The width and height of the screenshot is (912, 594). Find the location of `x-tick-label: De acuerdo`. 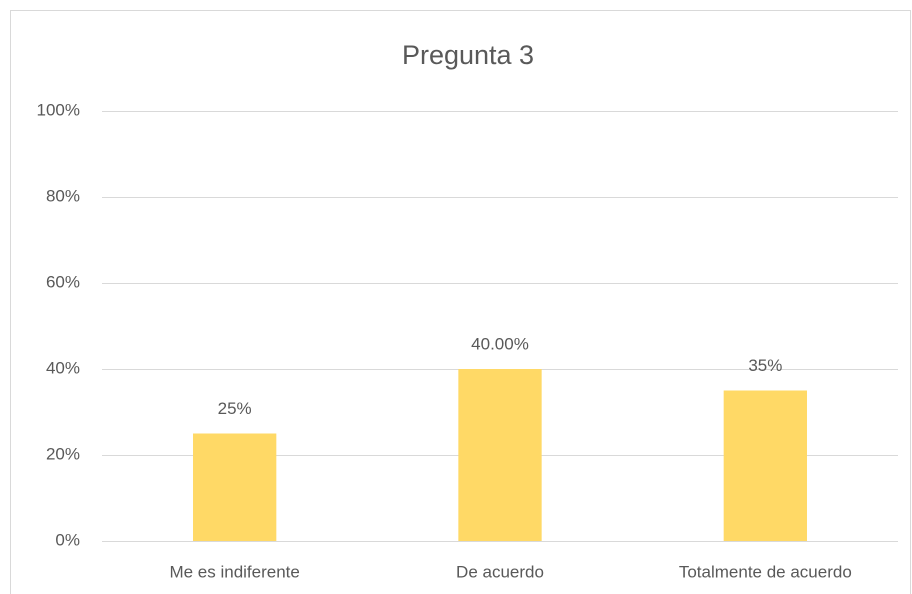

x-tick-label: De acuerdo is located at coordinates (500, 571).